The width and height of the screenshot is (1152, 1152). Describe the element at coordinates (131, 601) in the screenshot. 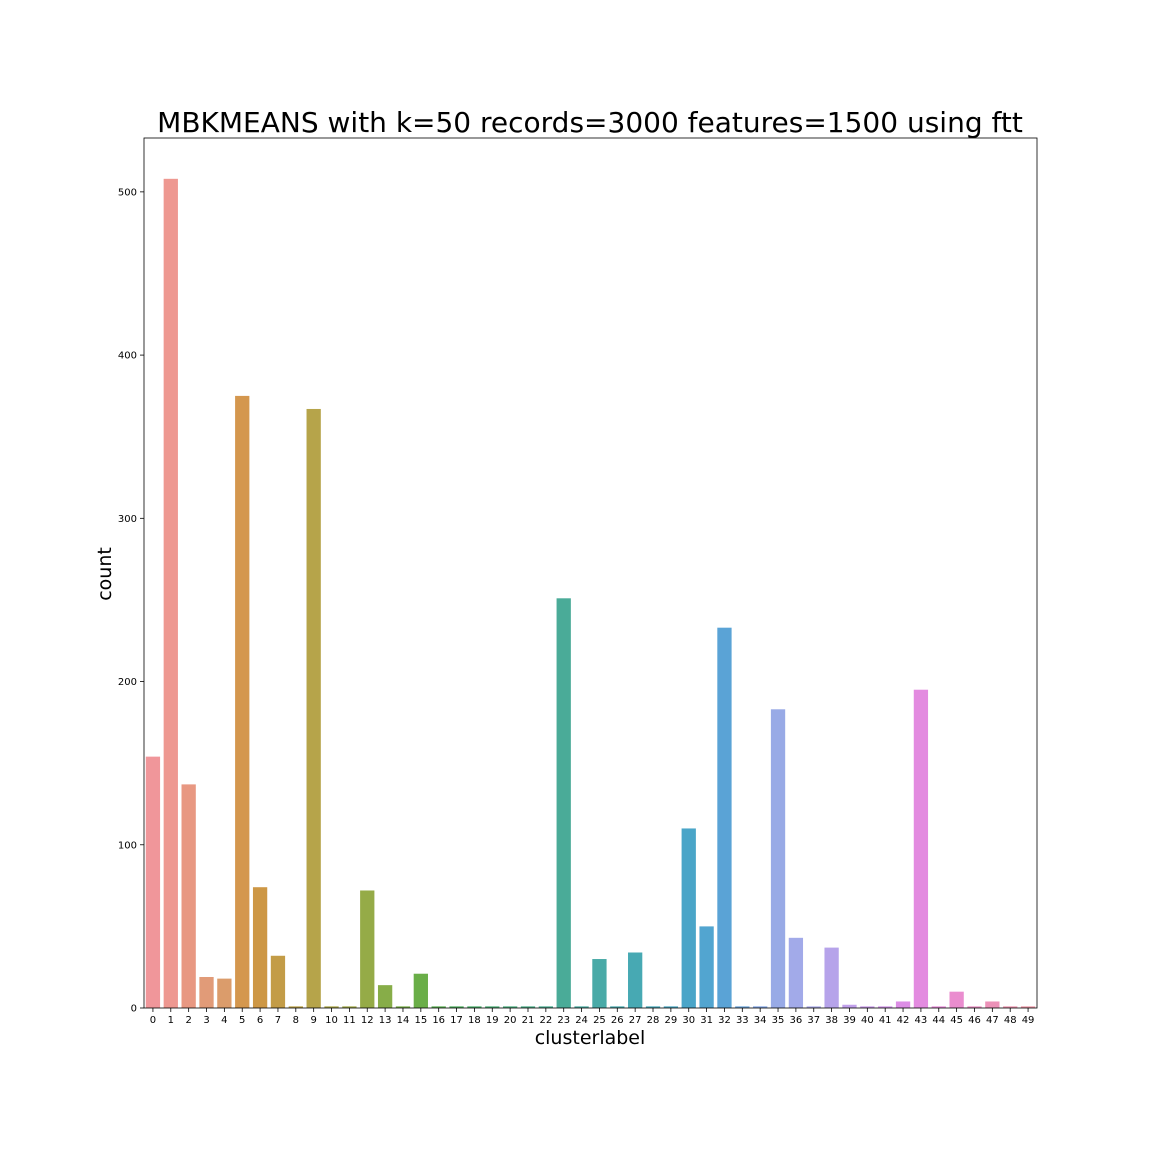

I see `y-axis: 0 100 200 300 400 500` at that location.